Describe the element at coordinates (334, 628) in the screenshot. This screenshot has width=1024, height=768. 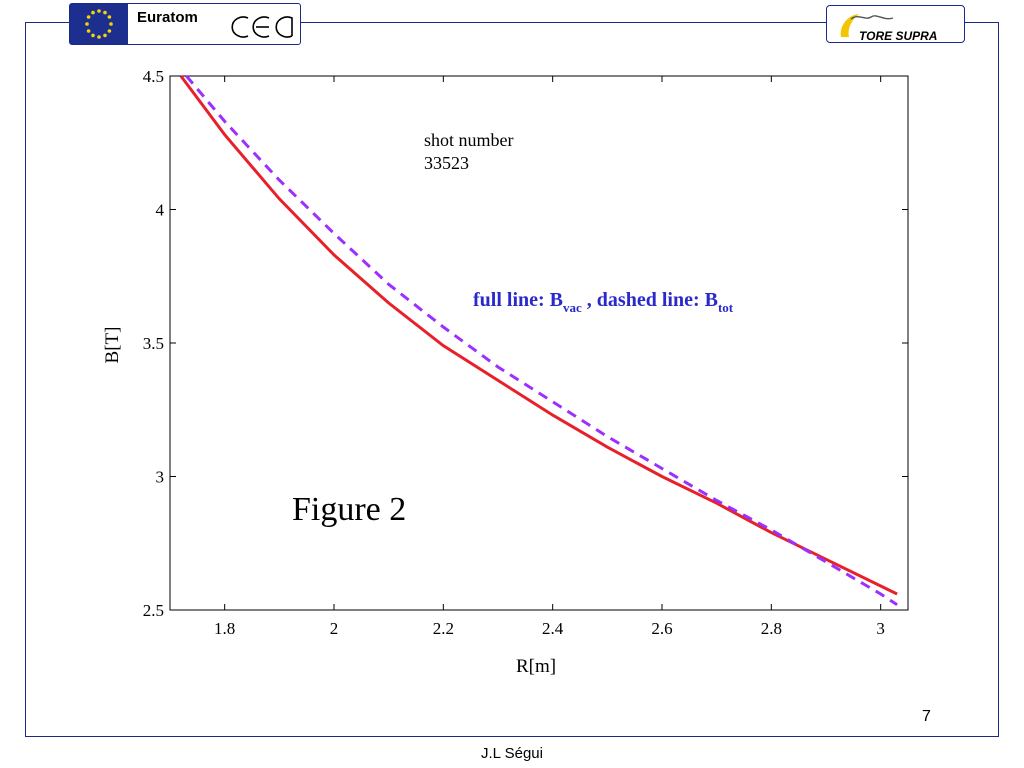
I see `x-tick-label: 2` at that location.